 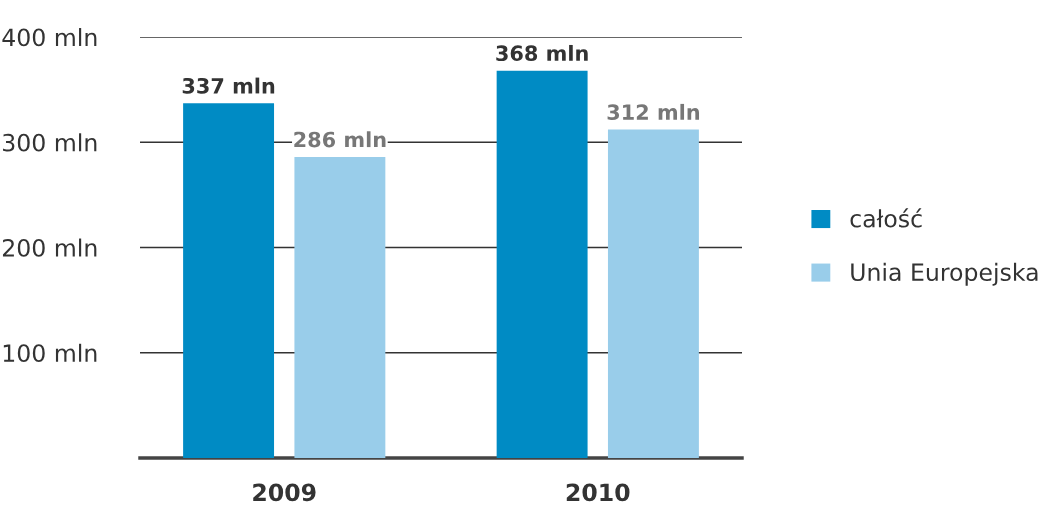 I want to click on data-label: 312 mln, so click(x=653, y=112).